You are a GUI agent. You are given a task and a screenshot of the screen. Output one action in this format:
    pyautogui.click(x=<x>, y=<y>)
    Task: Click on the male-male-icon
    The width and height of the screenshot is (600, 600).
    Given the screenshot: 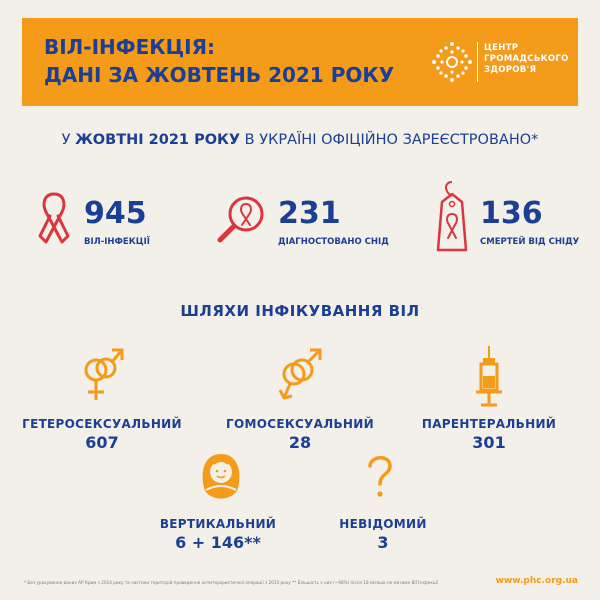 What is the action you would take?
    pyautogui.click(x=300, y=374)
    